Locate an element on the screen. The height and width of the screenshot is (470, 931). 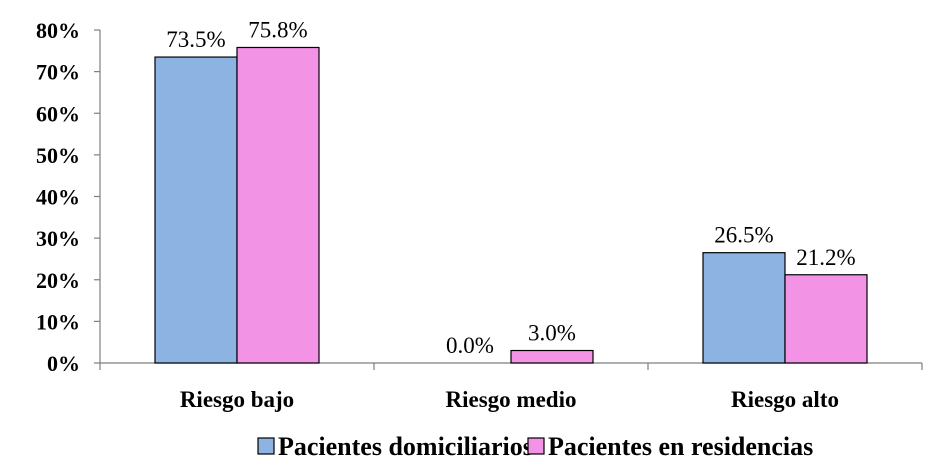
y-tick-label: 60% is located at coordinates (58, 113).